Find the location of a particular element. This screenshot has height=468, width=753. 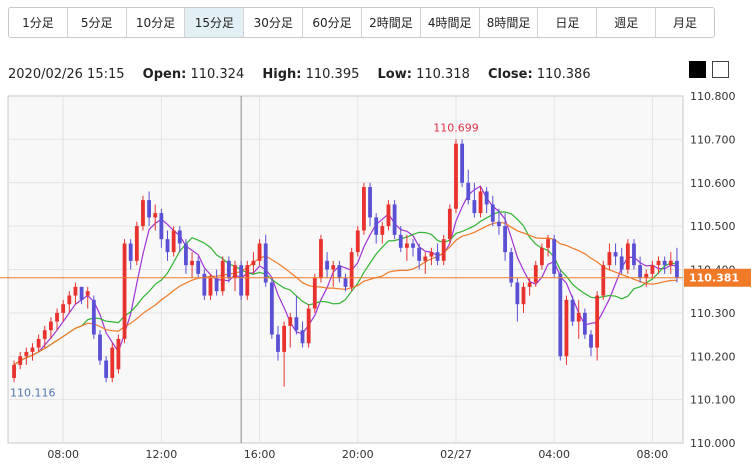

timeframe-tab-10: 週足 is located at coordinates (626, 22).